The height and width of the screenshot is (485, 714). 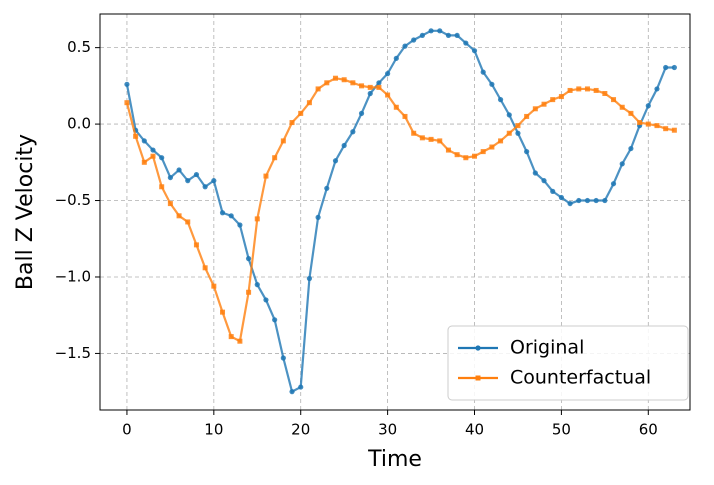 I want to click on y-tick-label: 0.0, so click(x=79, y=124).